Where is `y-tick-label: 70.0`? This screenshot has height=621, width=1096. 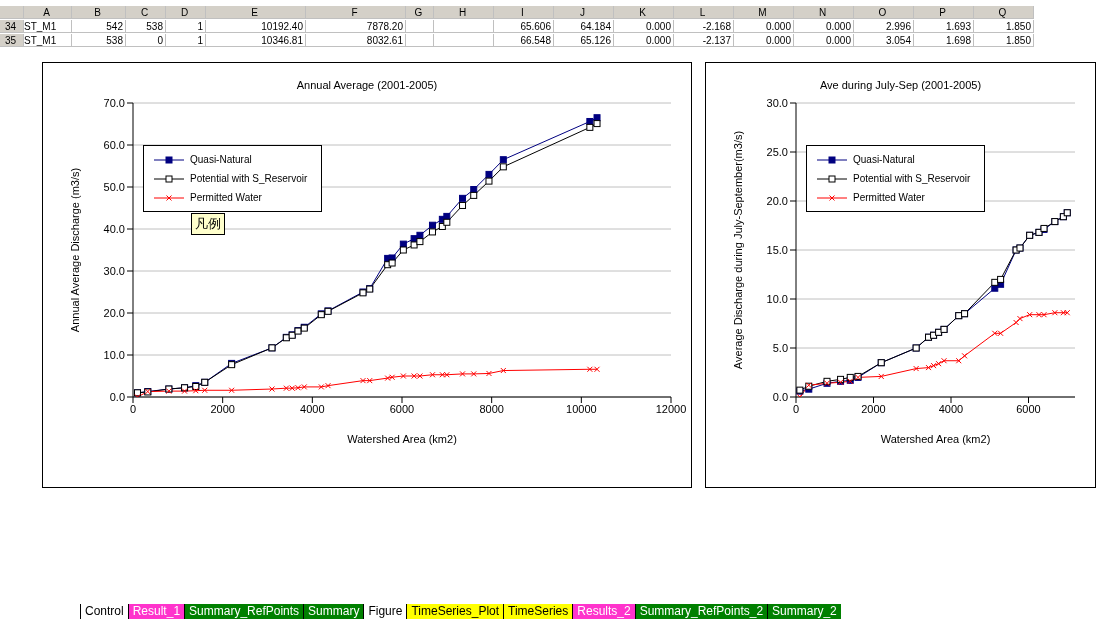
y-tick-label: 70.0 is located at coordinates (114, 102).